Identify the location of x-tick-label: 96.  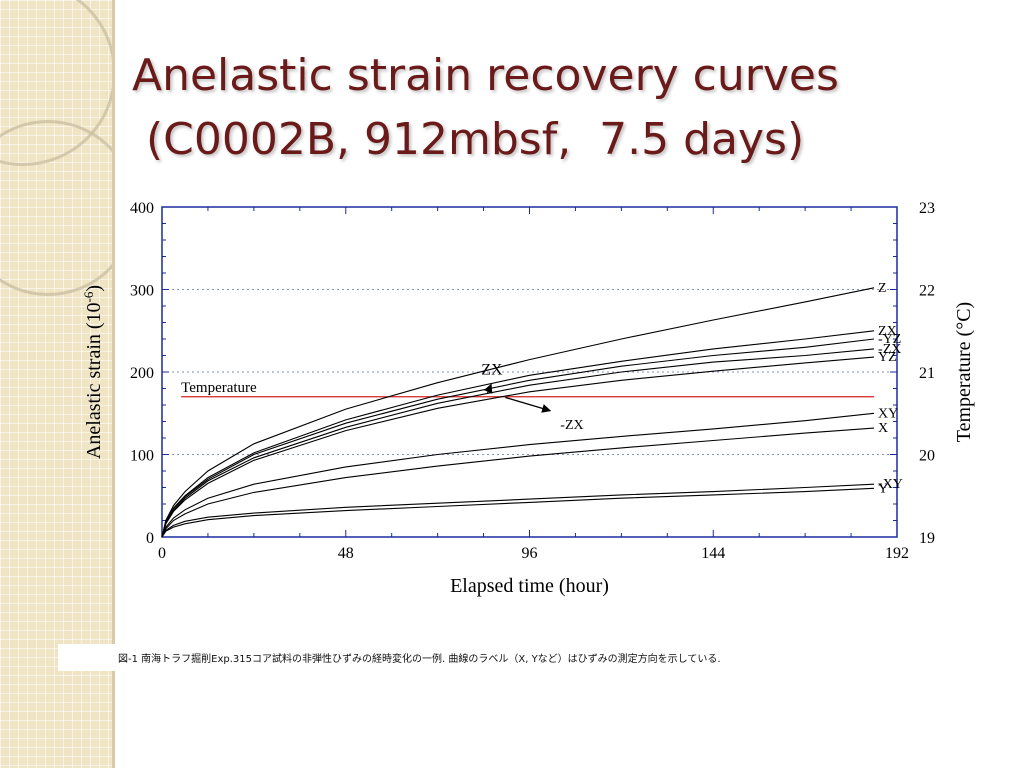
(530, 553).